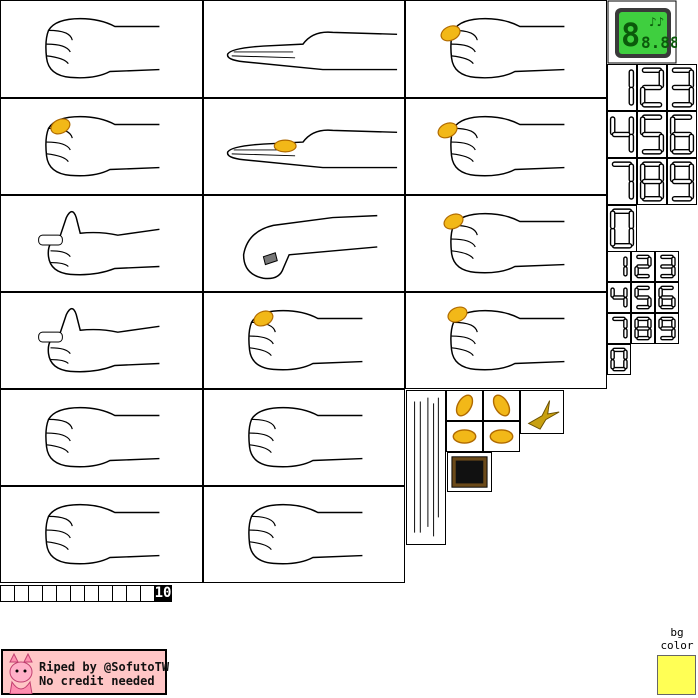 This screenshot has height=698, width=698. What do you see at coordinates (469, 472) in the screenshot?
I see `dark-screen-tile` at bounding box center [469, 472].